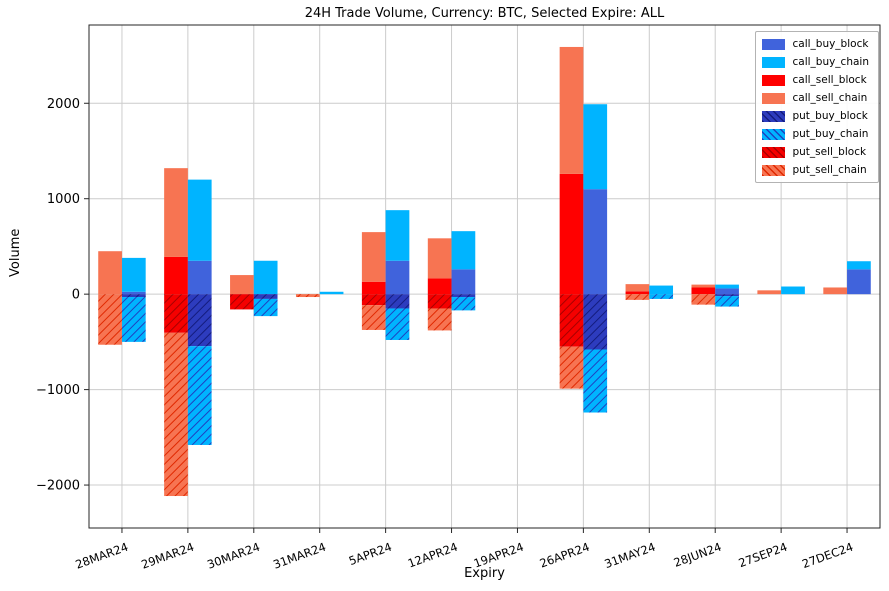 The height and width of the screenshot is (591, 889). I want to click on y-tick-label: −2000, so click(58, 486).